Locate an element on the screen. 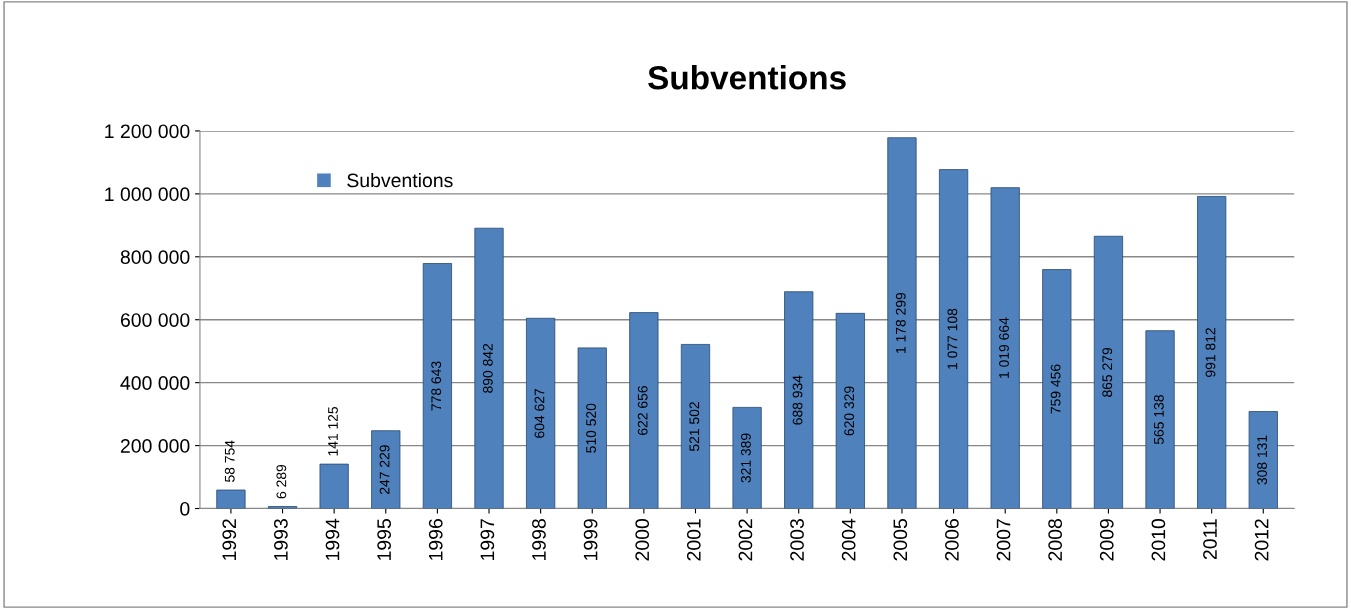 This screenshot has height=609, width=1351. text: 622 656 is located at coordinates (642, 410).